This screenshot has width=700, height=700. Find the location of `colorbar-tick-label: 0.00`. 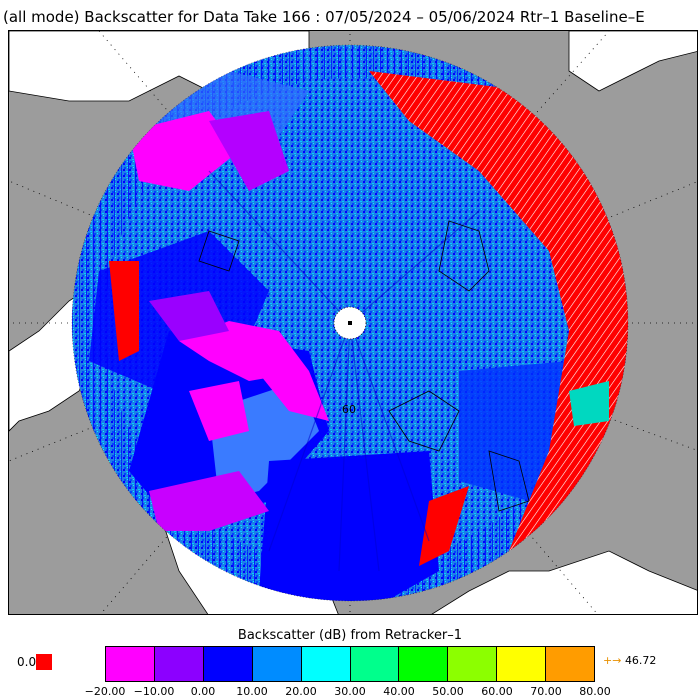

colorbar-tick-label: 0.00 is located at coordinates (203, 691).